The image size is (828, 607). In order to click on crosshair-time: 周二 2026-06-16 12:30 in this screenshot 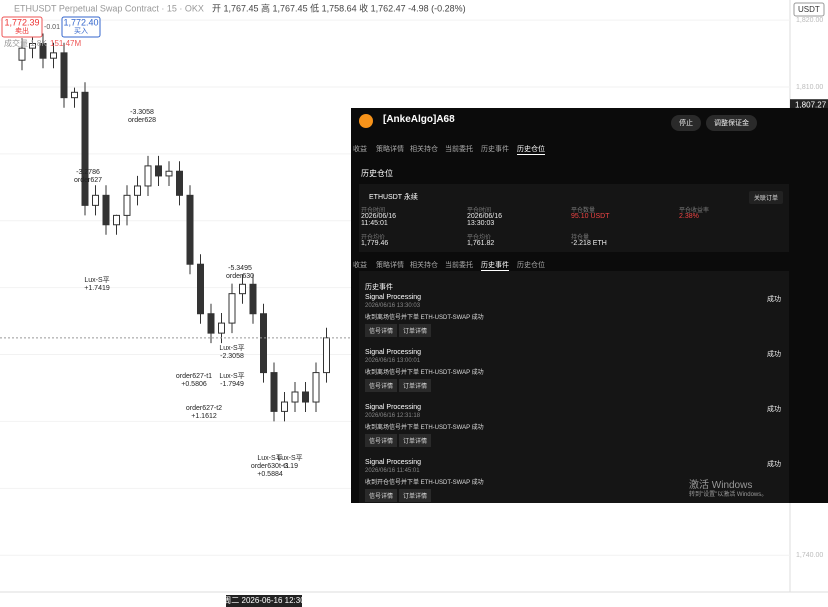, I will do `click(264, 600)`.